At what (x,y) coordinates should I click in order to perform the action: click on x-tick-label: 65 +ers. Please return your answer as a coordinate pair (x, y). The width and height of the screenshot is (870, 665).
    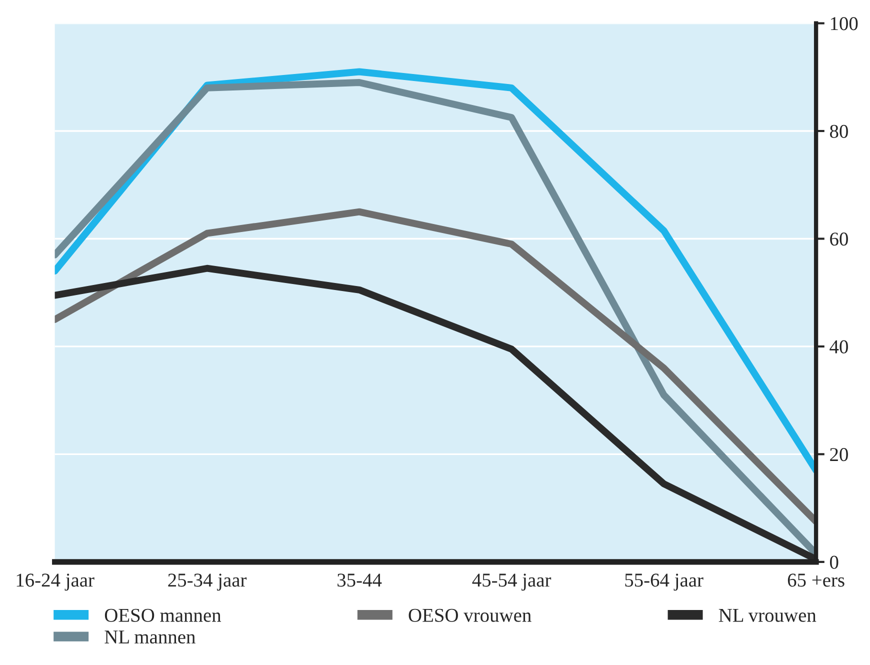
    Looking at the image, I should click on (816, 580).